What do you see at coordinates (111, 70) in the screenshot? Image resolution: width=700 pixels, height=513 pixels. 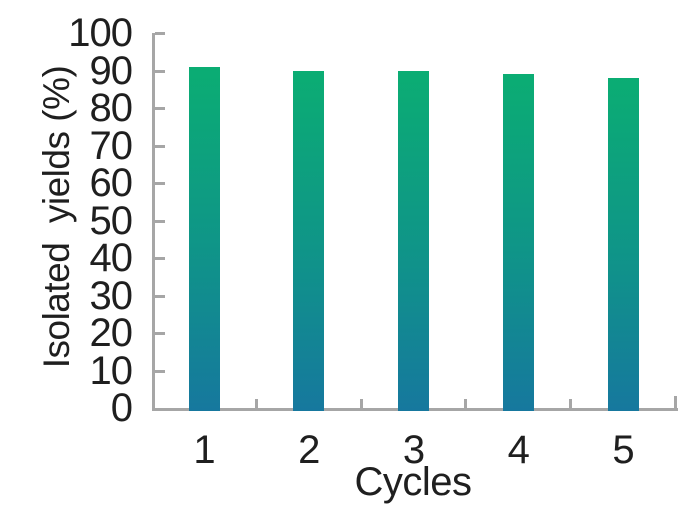 I see `y-tick-label: 90` at bounding box center [111, 70].